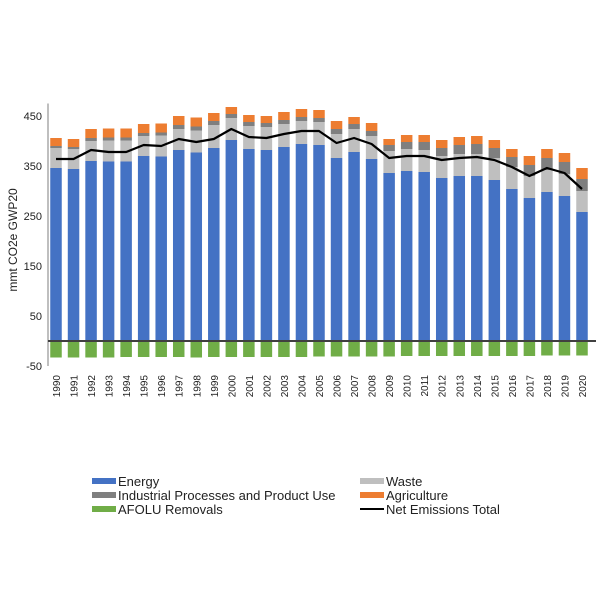  Describe the element at coordinates (583, 386) in the screenshot. I see `x-tick-label: 2020` at that location.